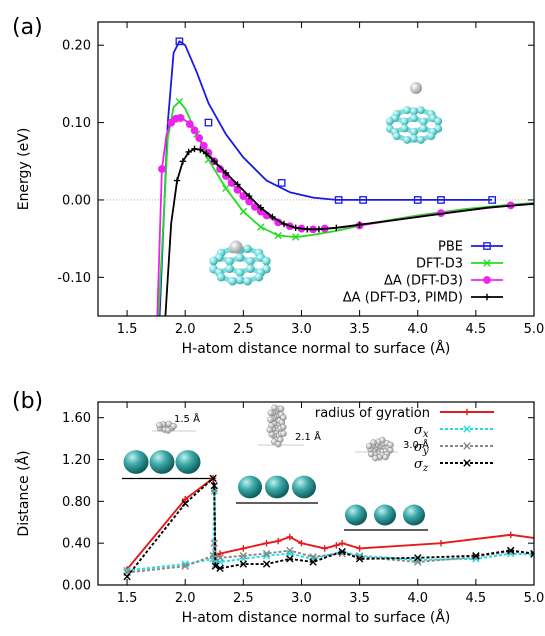 This screenshot has width=545, height=636. I want to click on legend-label-a-dft-d3: ΔA (DFT-D3), so click(423, 281).